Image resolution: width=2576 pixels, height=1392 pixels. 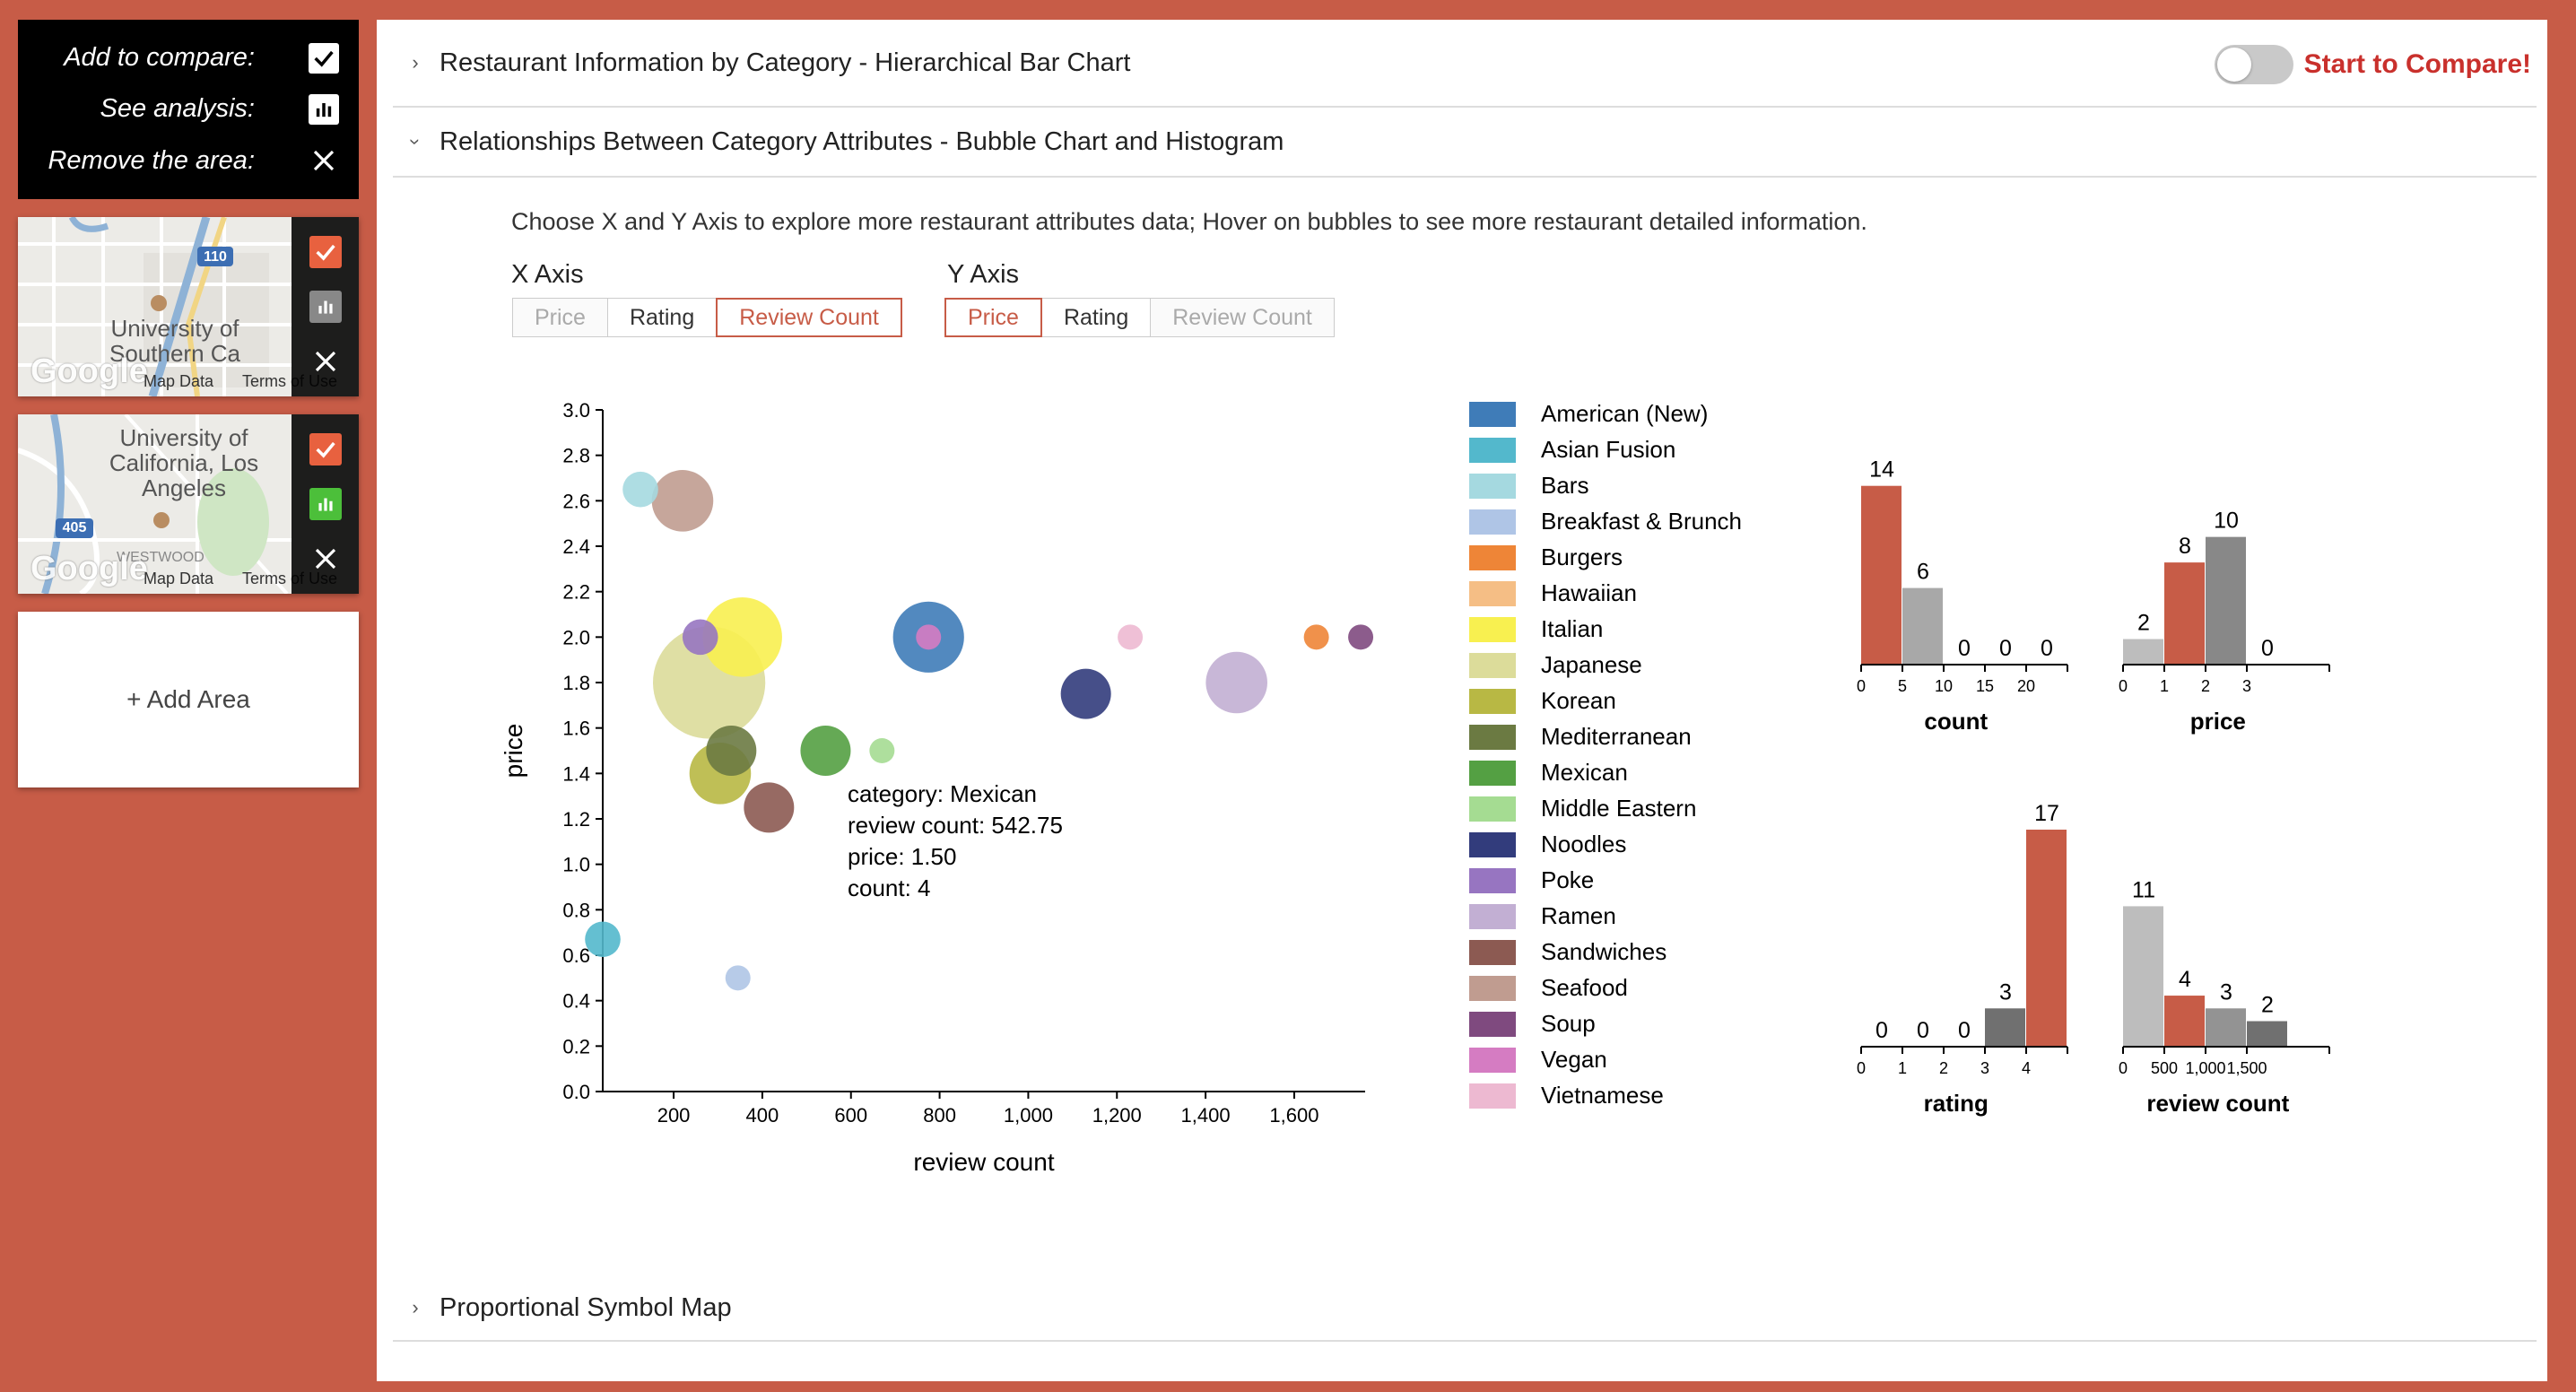 What do you see at coordinates (576, 411) in the screenshot?
I see `y-tick-label: 3.0` at bounding box center [576, 411].